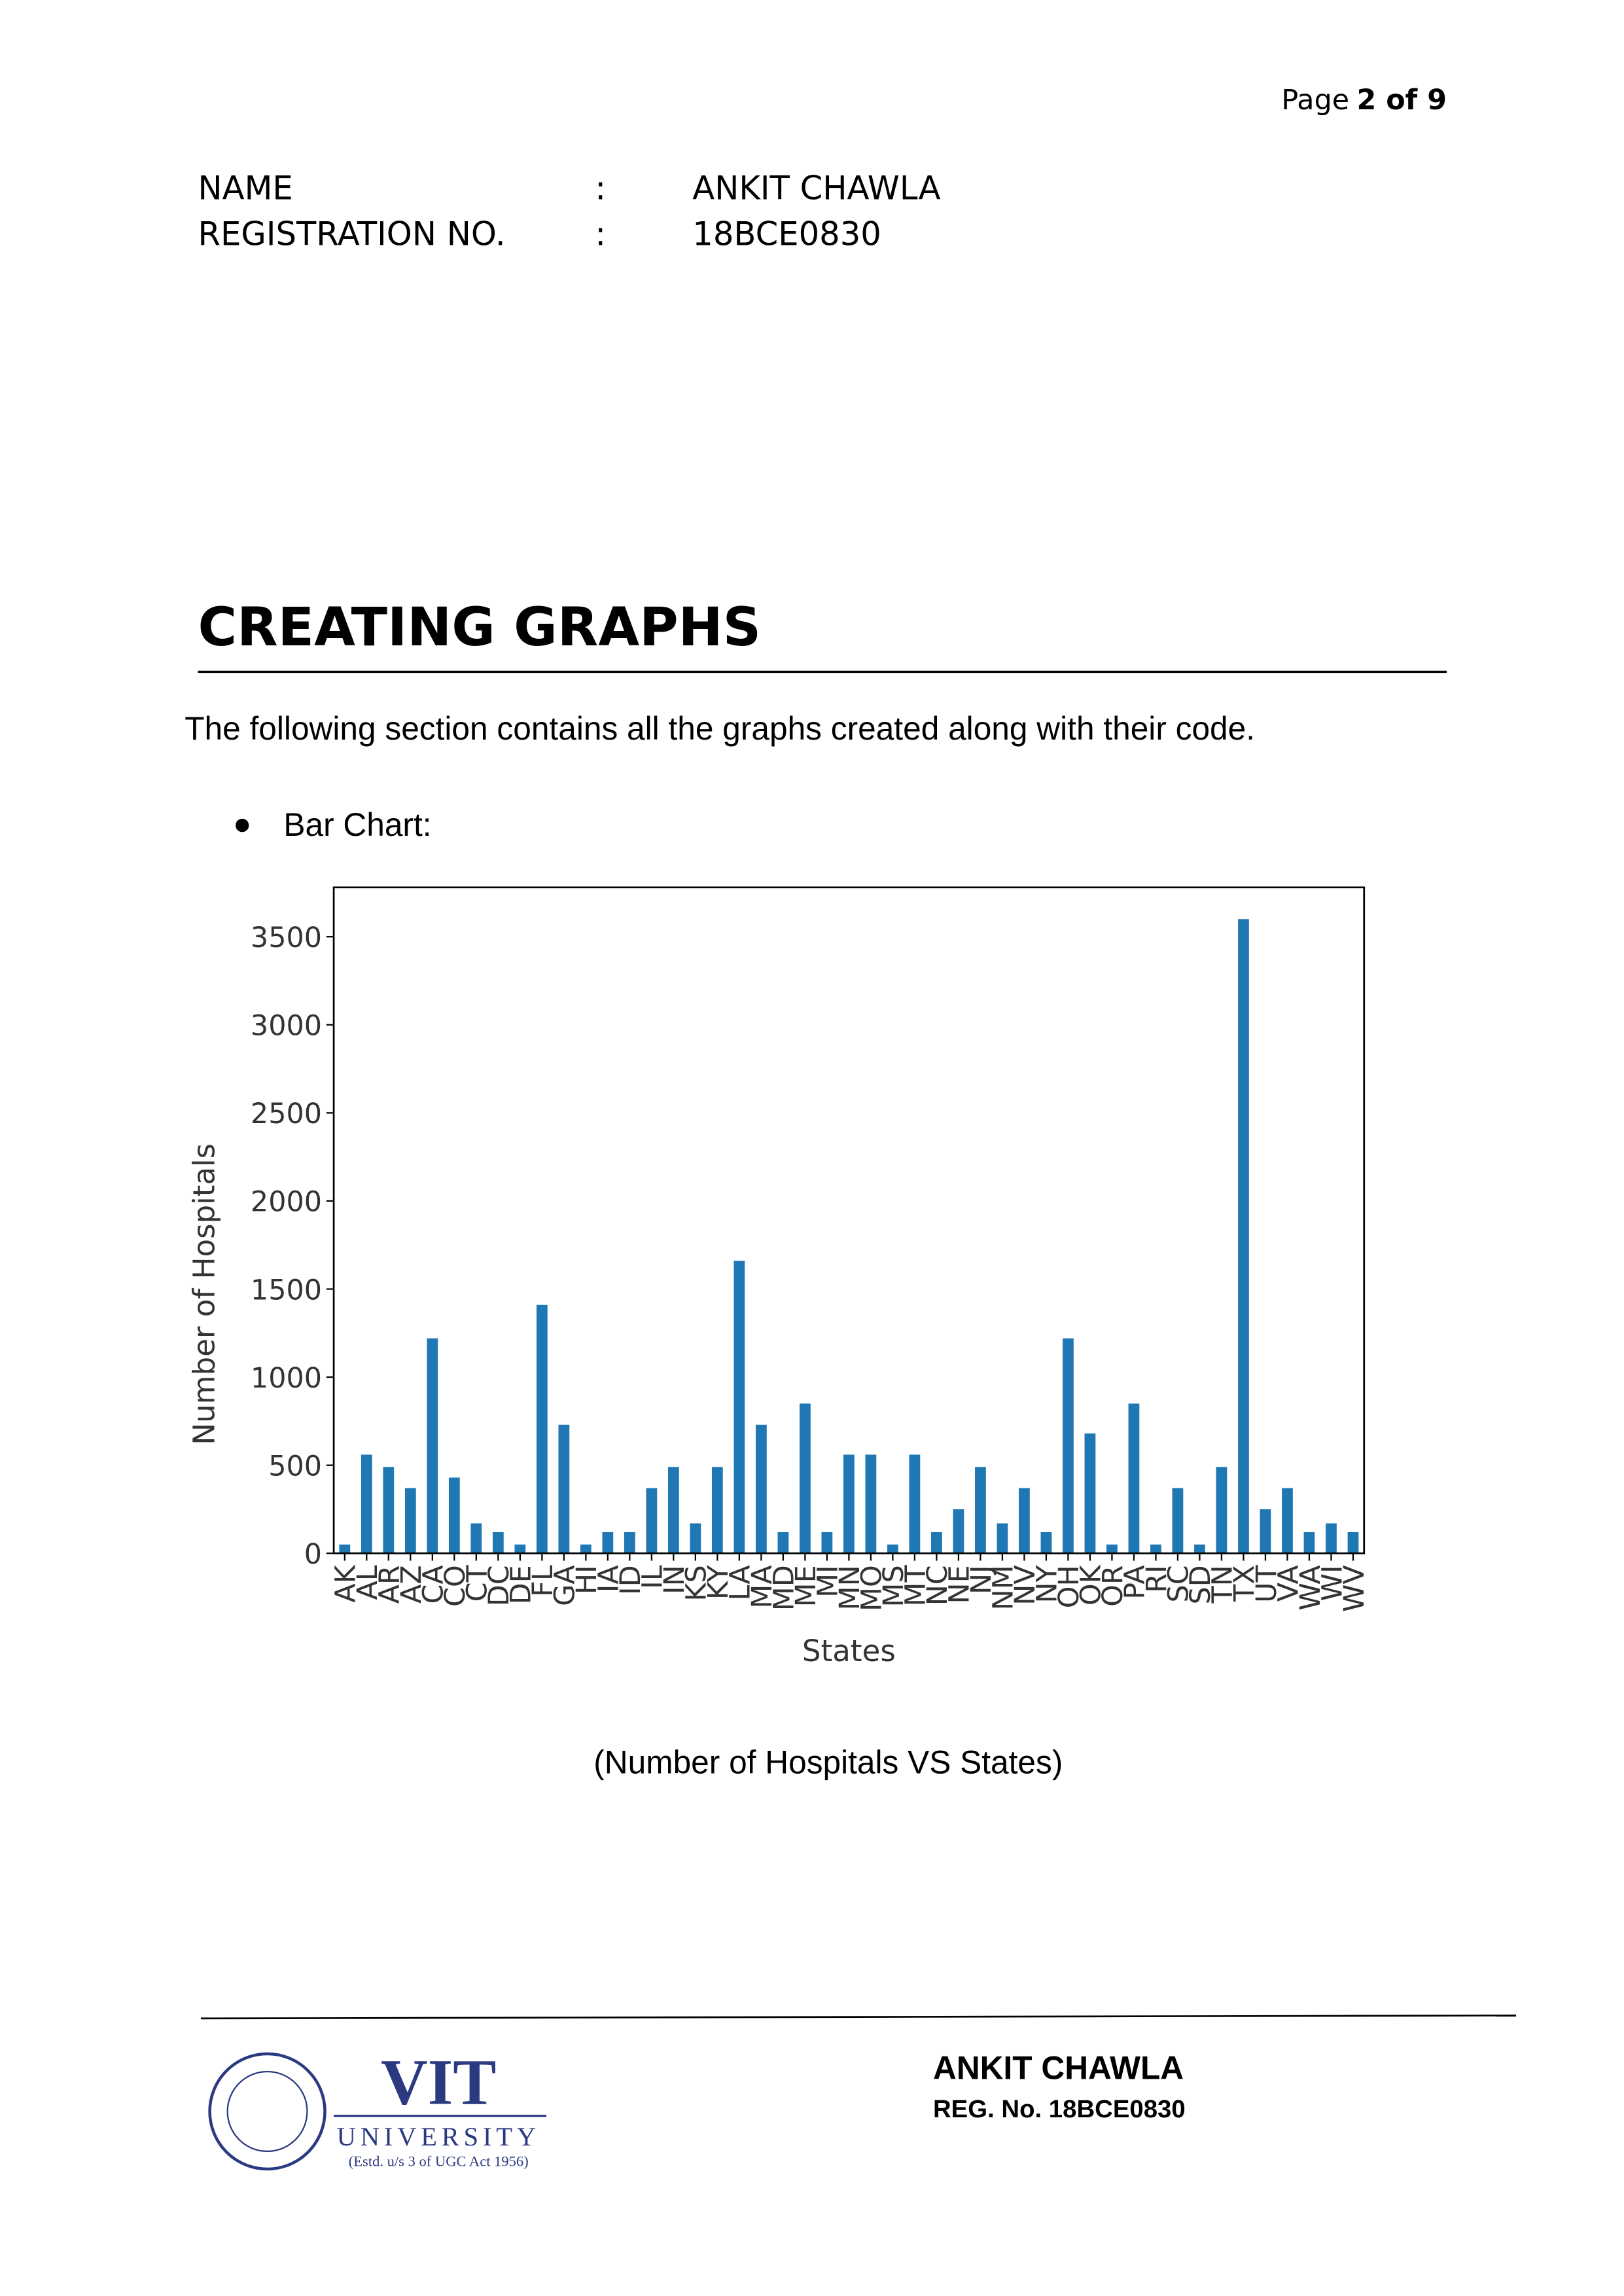 The width and height of the screenshot is (1624, 2296). Describe the element at coordinates (600, 188) in the screenshot. I see `field-sep: :` at that location.